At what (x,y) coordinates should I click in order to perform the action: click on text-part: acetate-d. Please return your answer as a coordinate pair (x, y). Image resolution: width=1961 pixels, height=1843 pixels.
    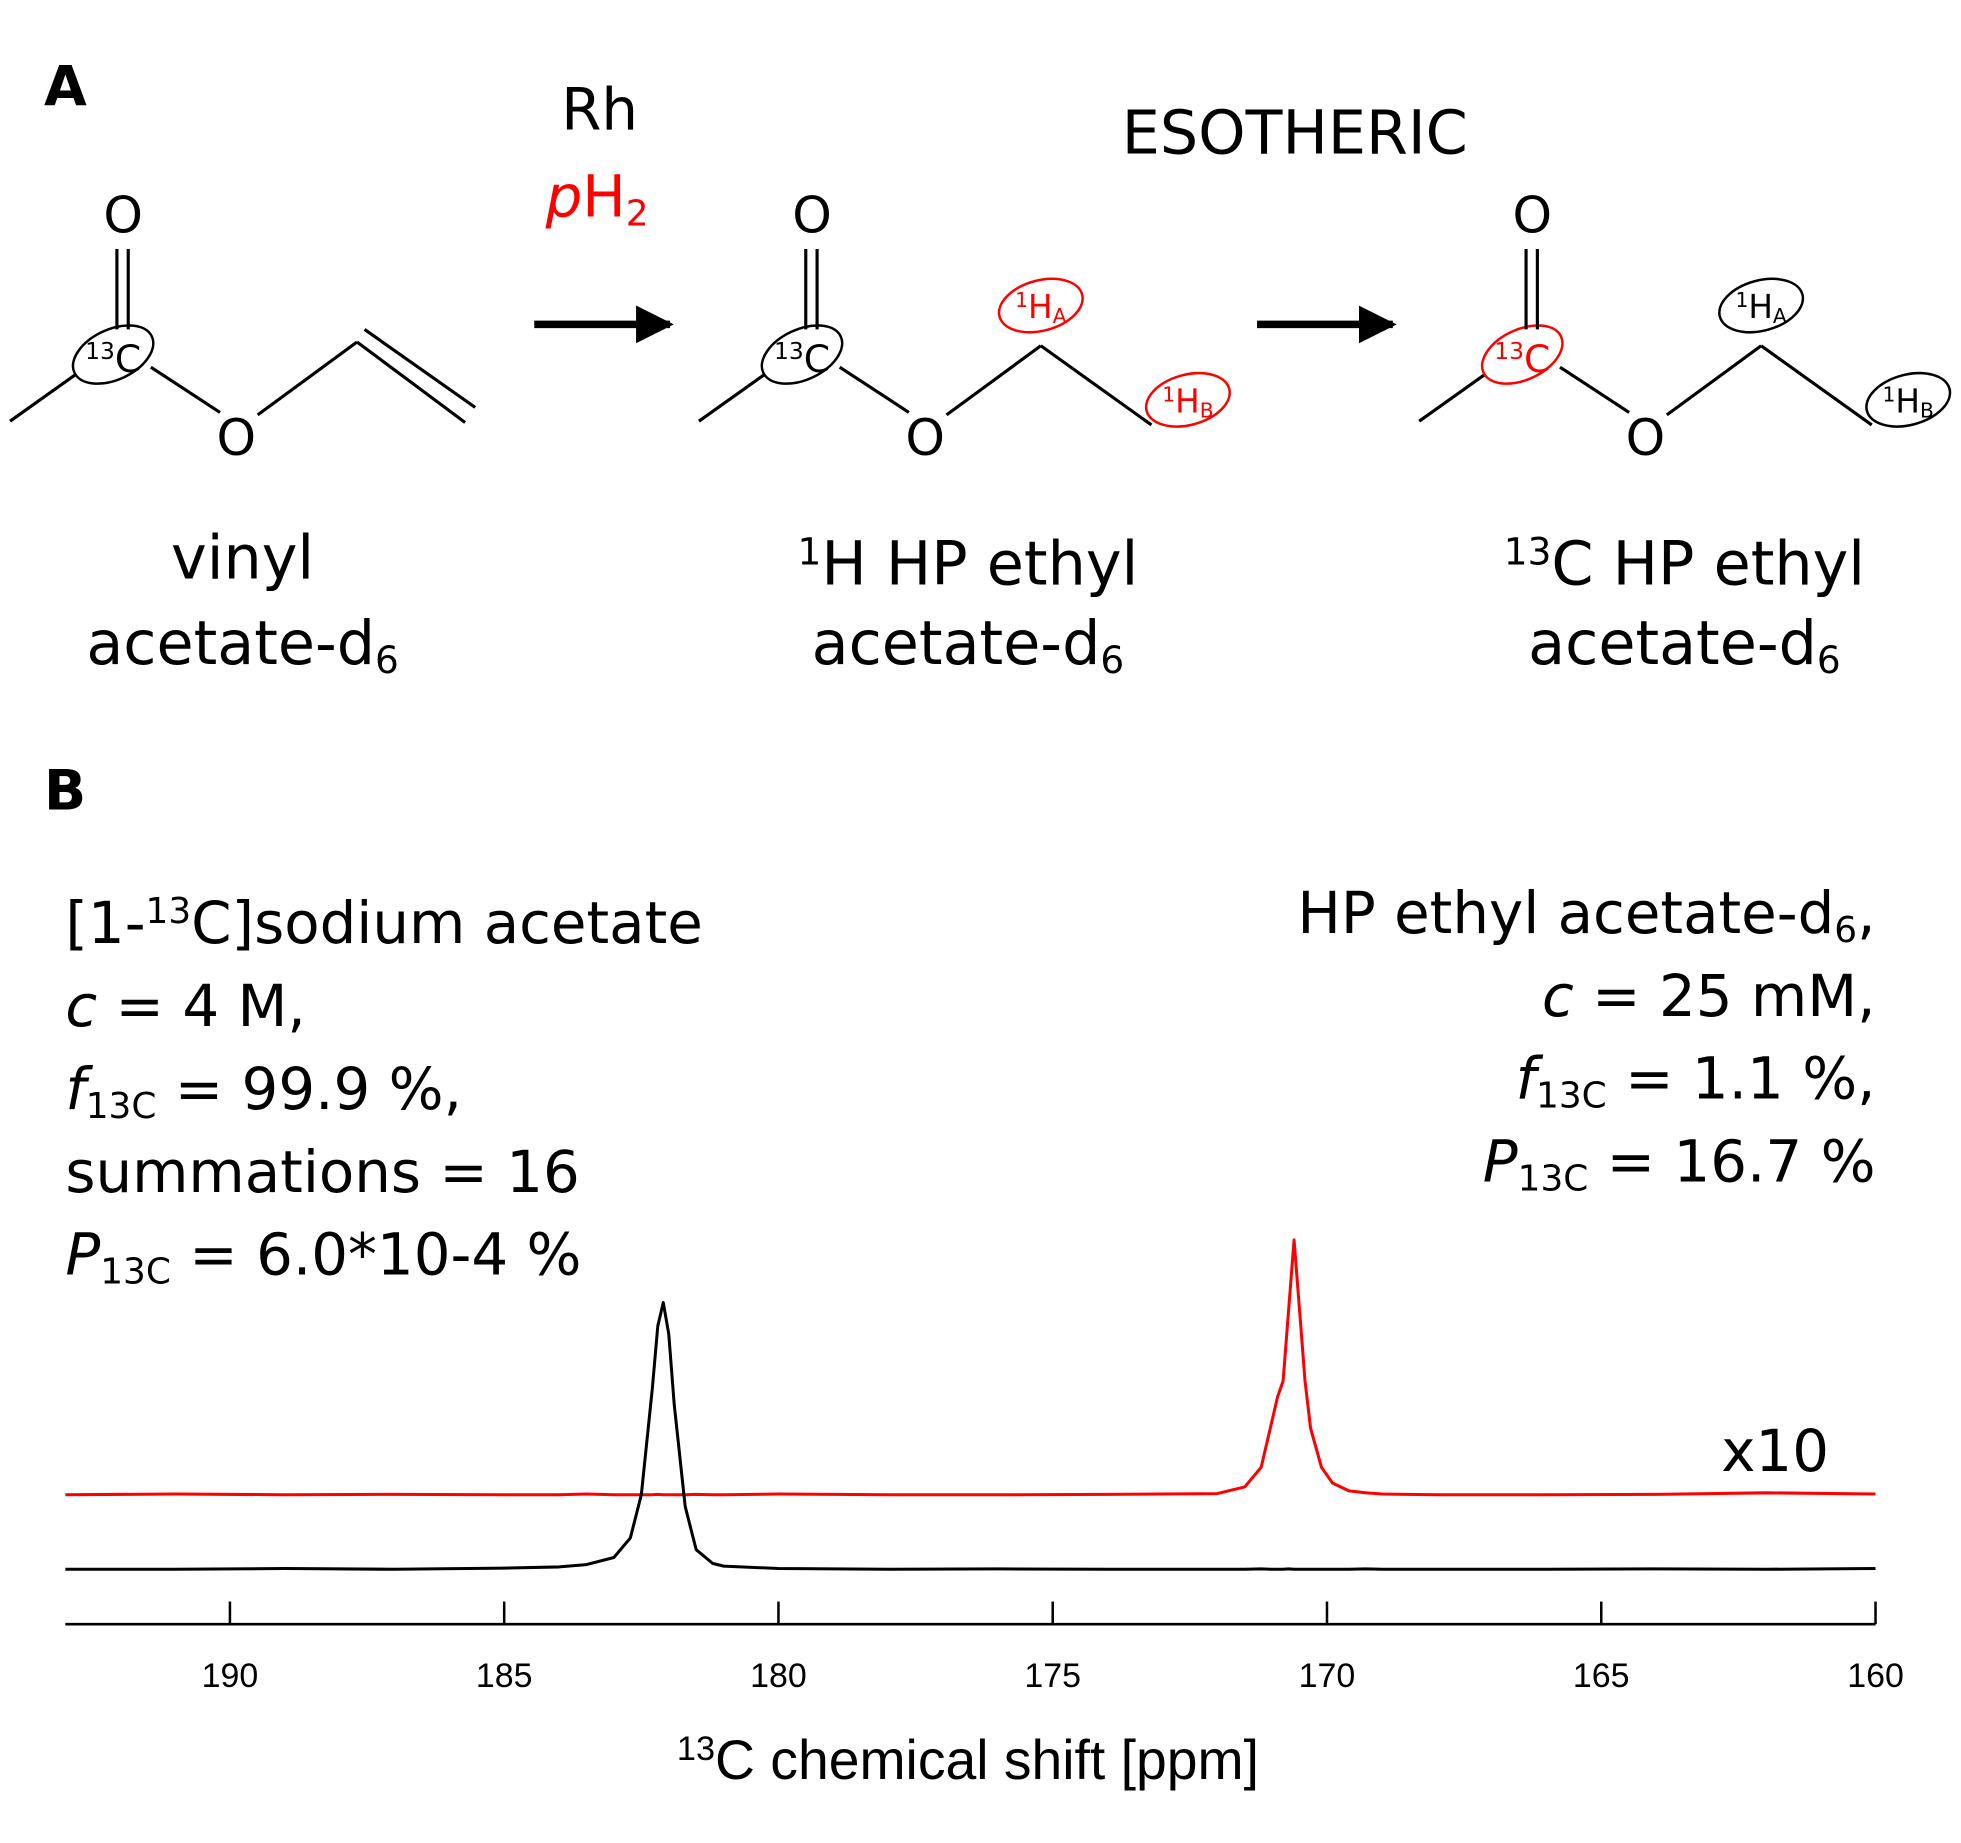
    Looking at the image, I should click on (956, 644).